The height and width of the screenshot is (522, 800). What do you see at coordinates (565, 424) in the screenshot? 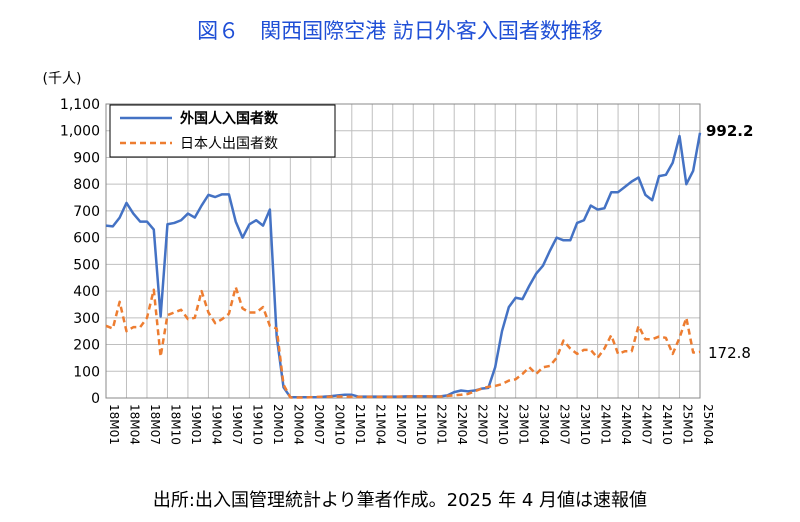
I see `x-tick-label: 23M07` at bounding box center [565, 424].